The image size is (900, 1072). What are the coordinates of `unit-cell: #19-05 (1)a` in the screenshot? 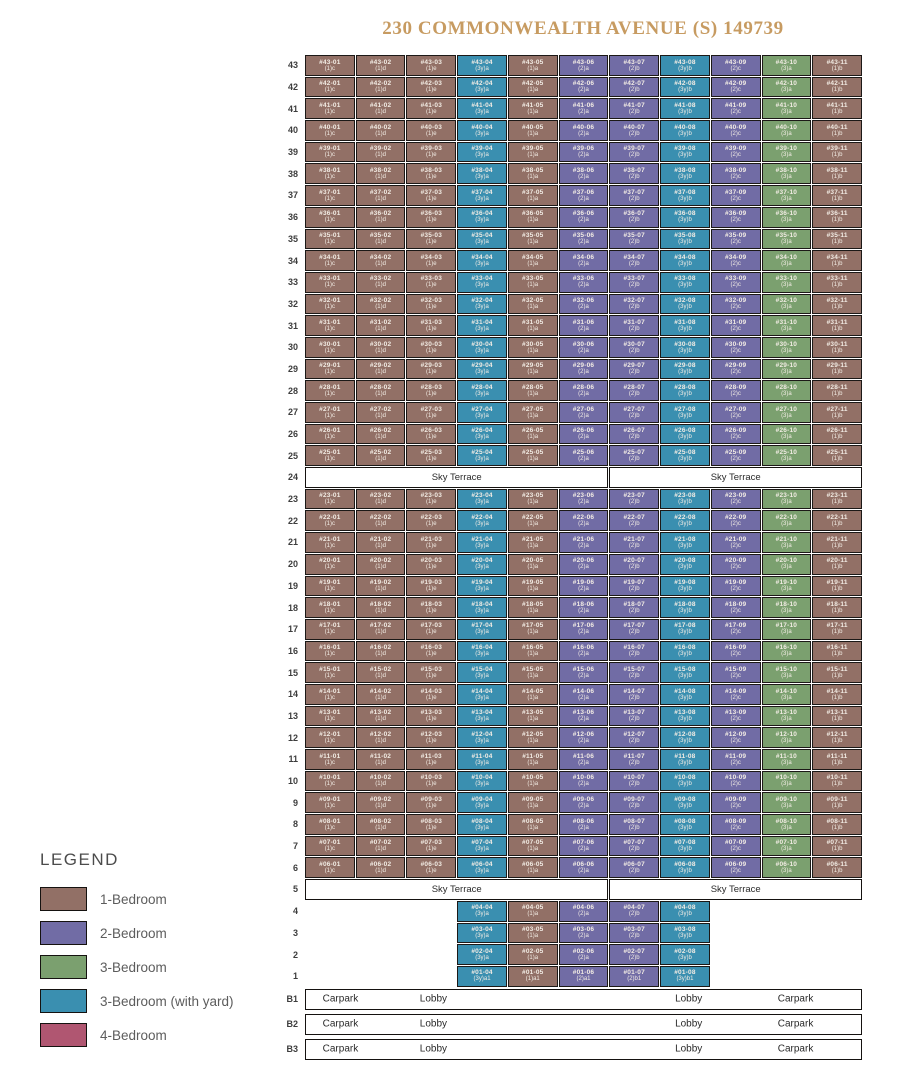 It's located at (532, 586).